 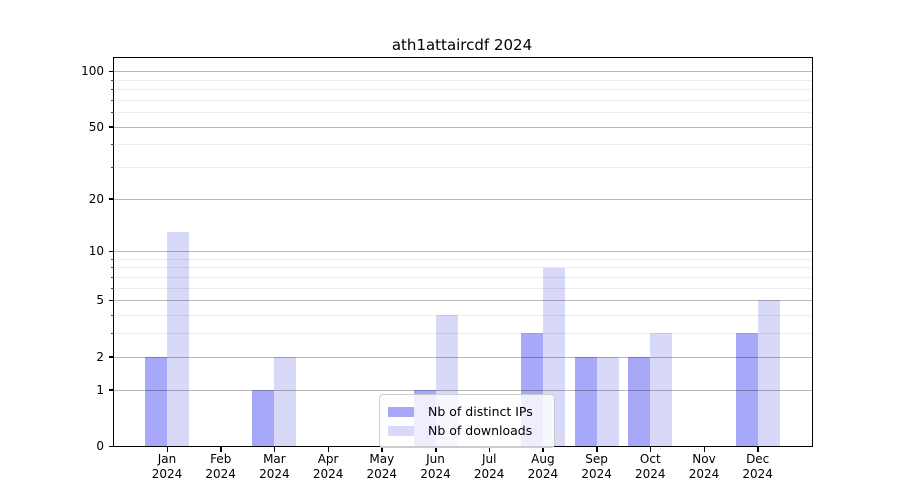 I want to click on chart-title: ath1attaircdf 2024, so click(x=462, y=45).